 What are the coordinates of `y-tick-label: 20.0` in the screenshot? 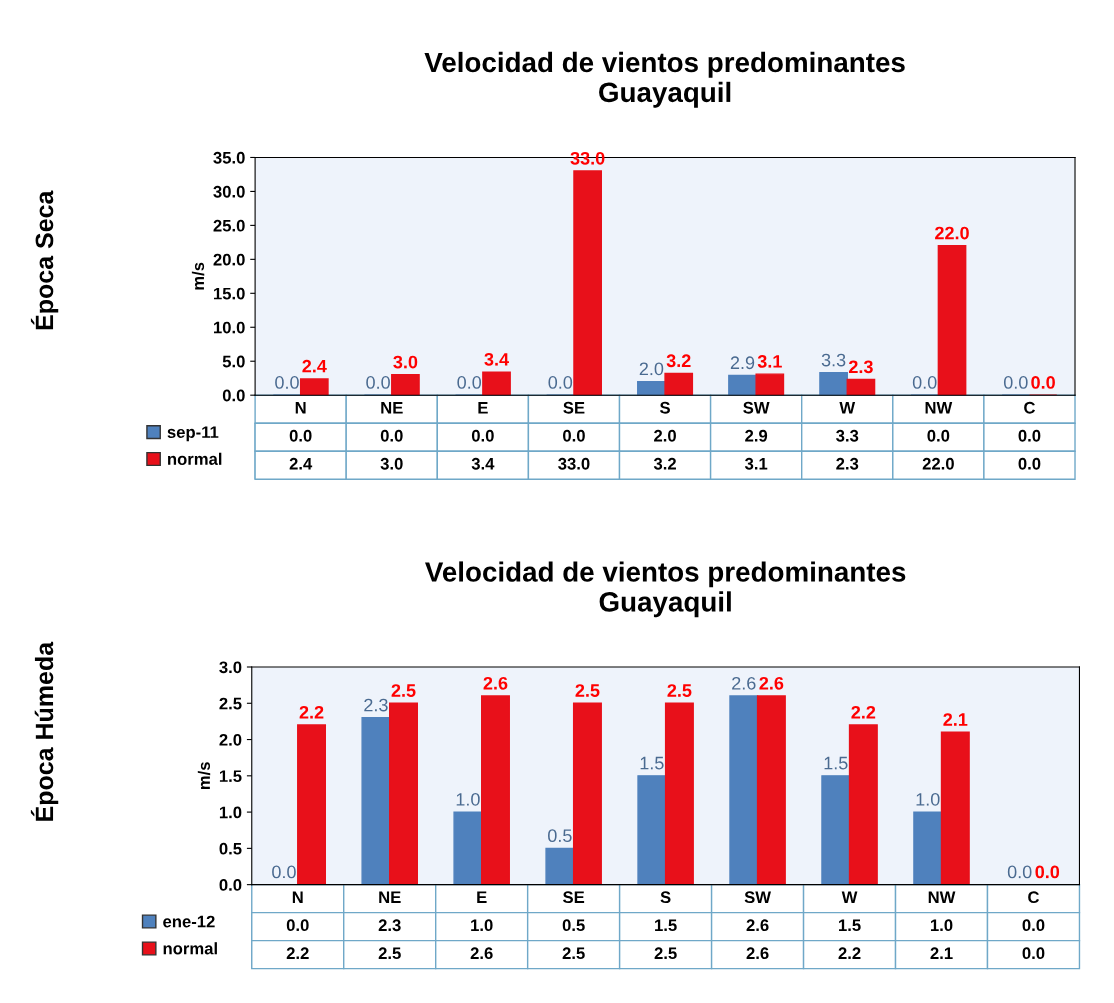 It's located at (229, 259).